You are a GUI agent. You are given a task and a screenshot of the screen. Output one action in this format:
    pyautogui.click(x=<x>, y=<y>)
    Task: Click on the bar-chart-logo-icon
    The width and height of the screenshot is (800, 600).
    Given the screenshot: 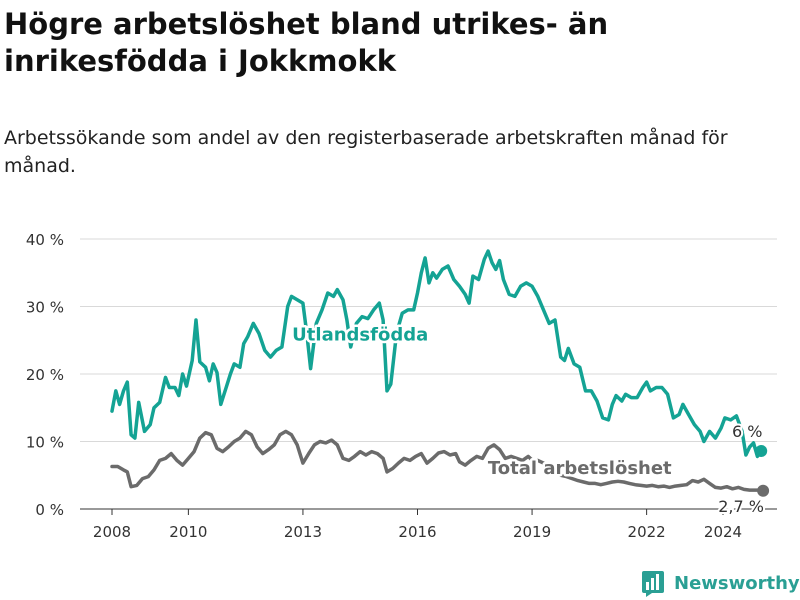 What is the action you would take?
    pyautogui.click(x=653, y=584)
    